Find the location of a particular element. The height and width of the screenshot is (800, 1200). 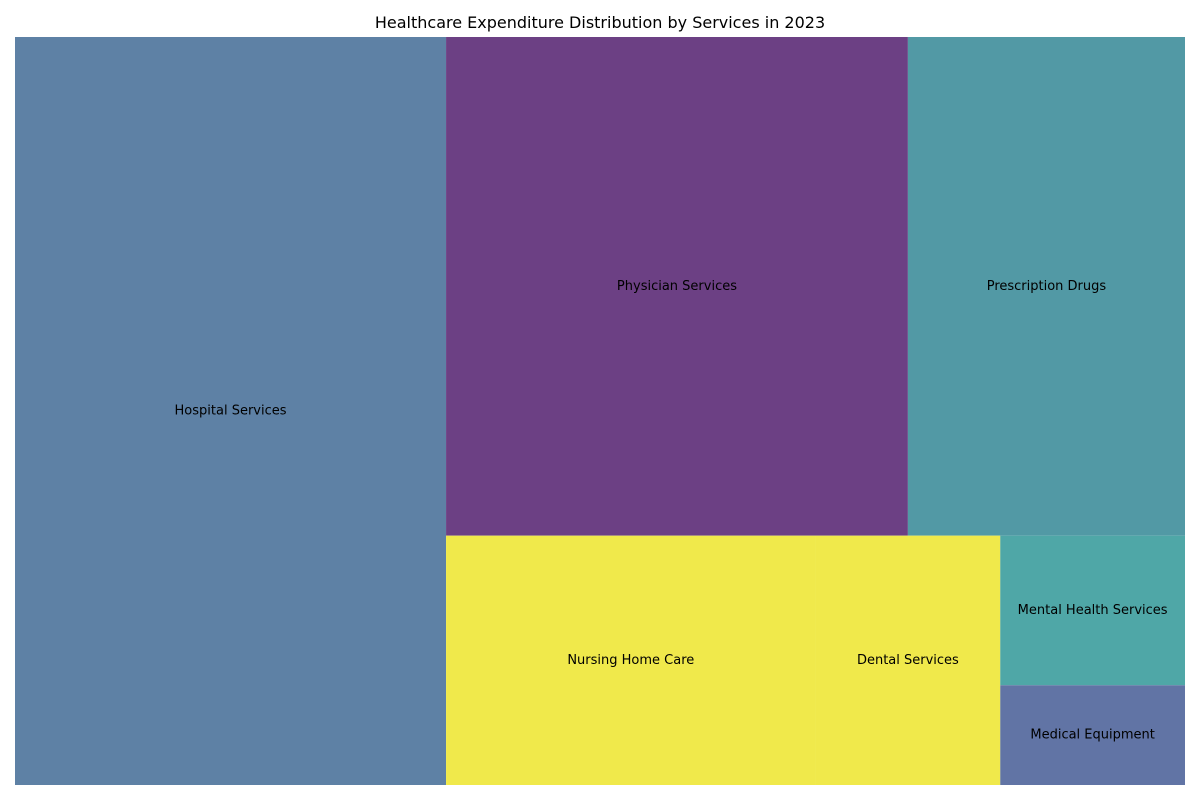

treemap-cell-mental-health-services is located at coordinates (1092, 610).